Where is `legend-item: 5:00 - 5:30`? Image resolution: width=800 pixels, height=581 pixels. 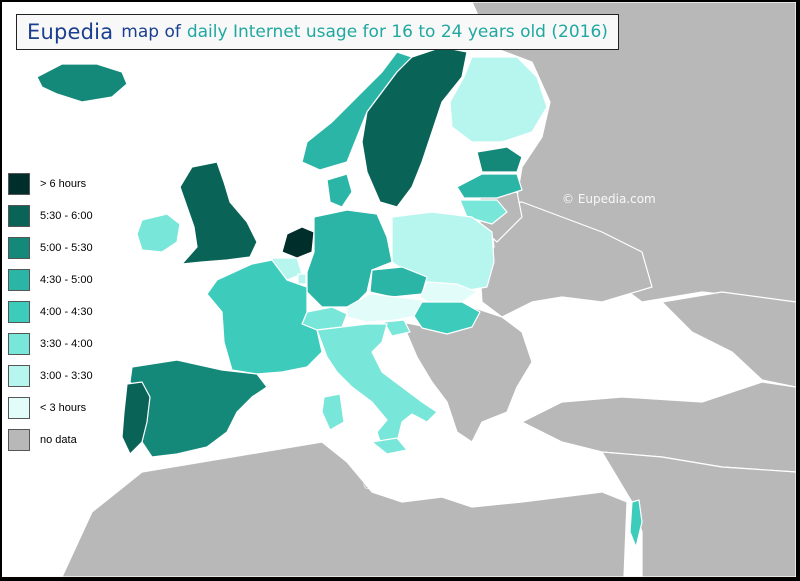 legend-item: 5:00 - 5:30 is located at coordinates (68, 248).